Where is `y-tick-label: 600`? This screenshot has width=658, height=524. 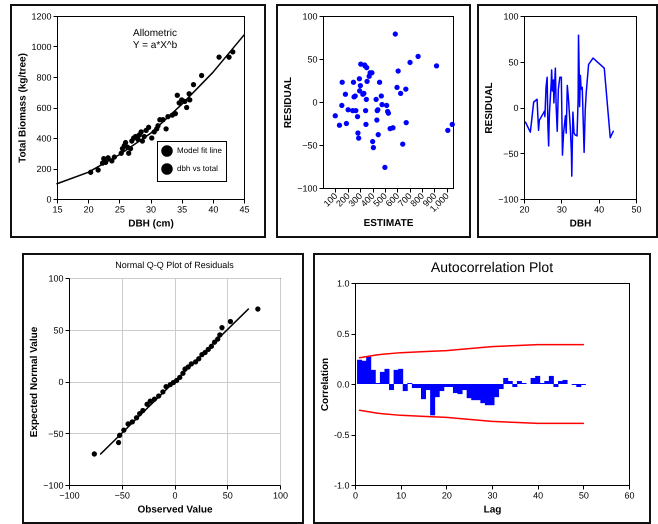
y-tick-label: 600 is located at coordinates (44, 108).